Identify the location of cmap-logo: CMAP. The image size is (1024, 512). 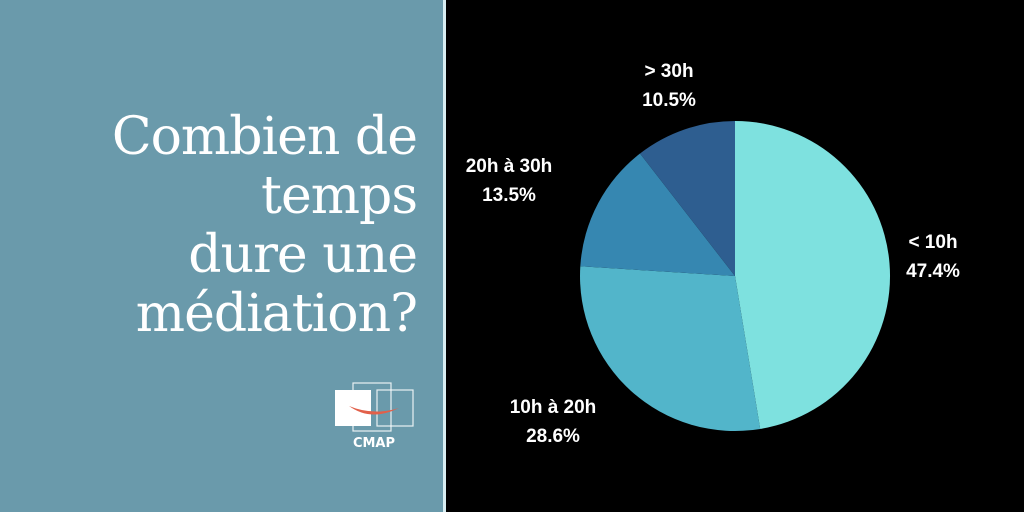
(374, 418).